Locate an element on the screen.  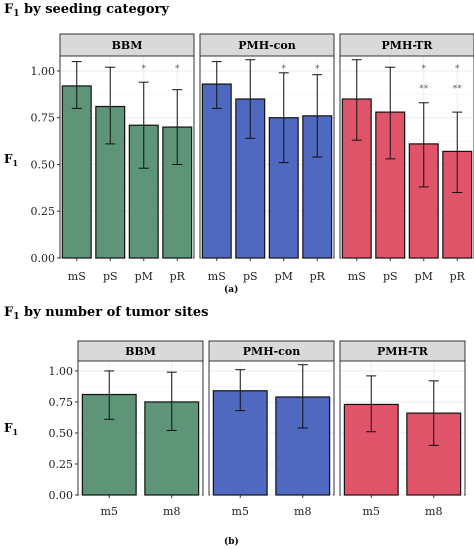
facet-panel-pmh-con: PMH-con m5 m8 is located at coordinates (271, 429).